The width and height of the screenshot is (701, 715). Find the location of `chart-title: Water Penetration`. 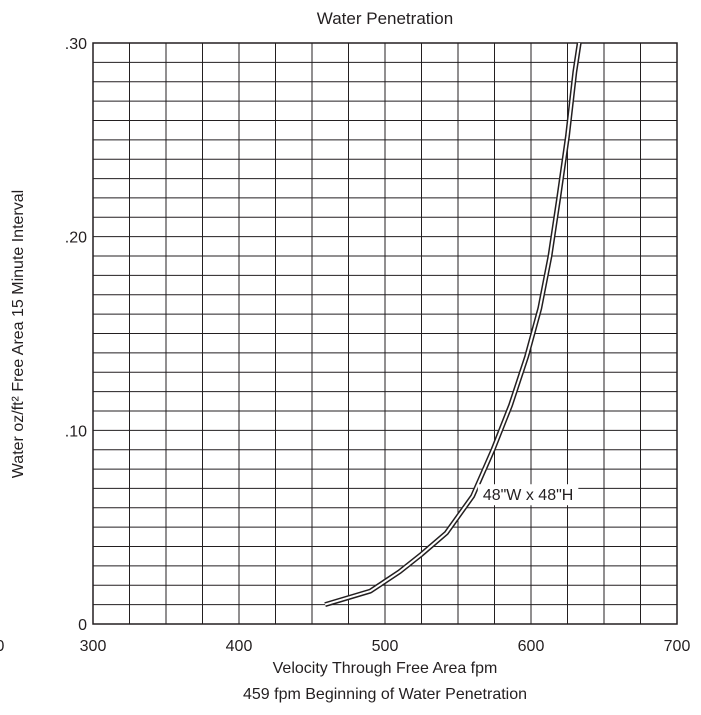

chart-title: Water Penetration is located at coordinates (385, 18).